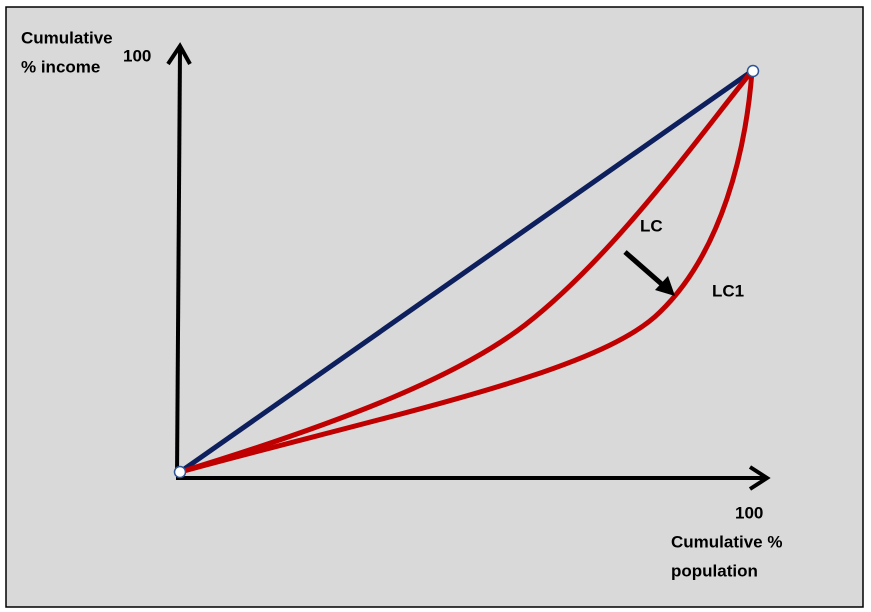 This screenshot has height=612, width=871. Describe the element at coordinates (645, 269) in the screenshot. I see `shift-arrow` at that location.